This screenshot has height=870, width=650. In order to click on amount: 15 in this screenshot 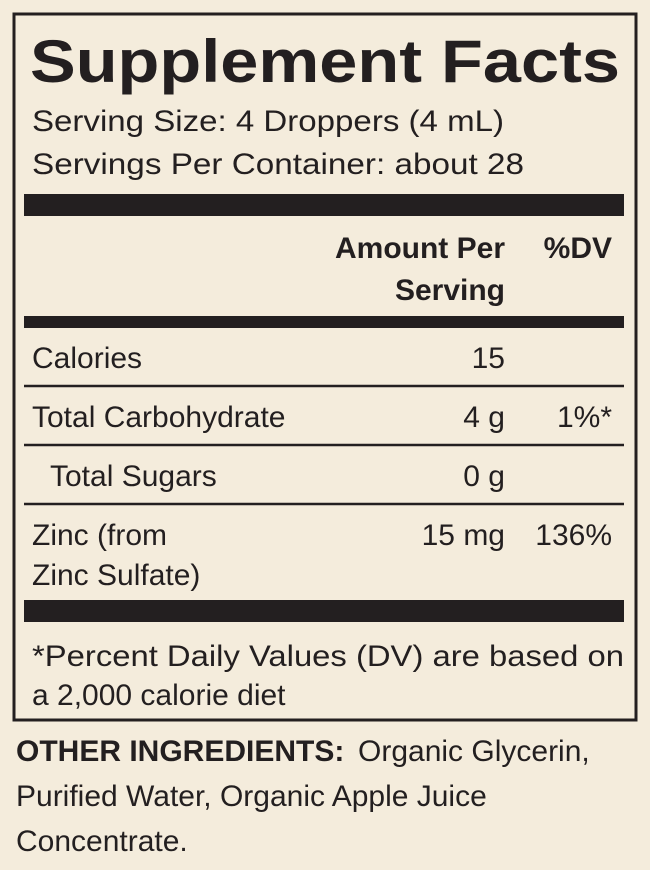, I will do `click(488, 358)`.